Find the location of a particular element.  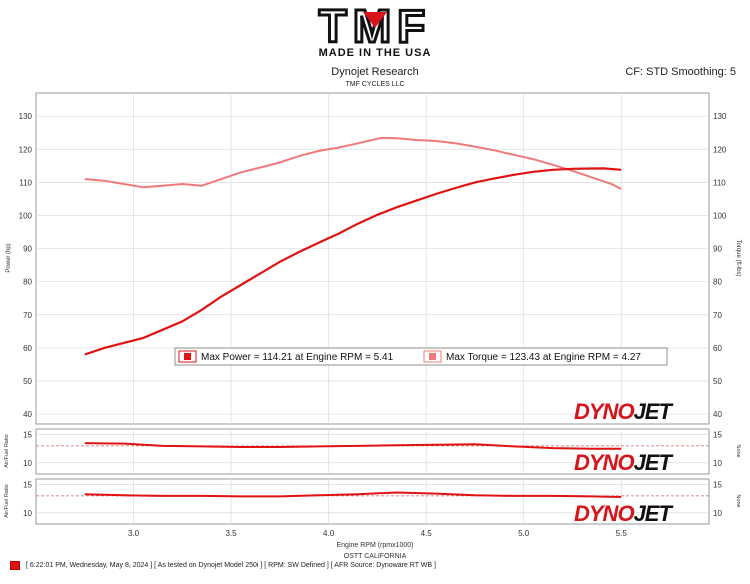

right-y-axis-label: Torque (ft-lbs) is located at coordinates (738, 257).